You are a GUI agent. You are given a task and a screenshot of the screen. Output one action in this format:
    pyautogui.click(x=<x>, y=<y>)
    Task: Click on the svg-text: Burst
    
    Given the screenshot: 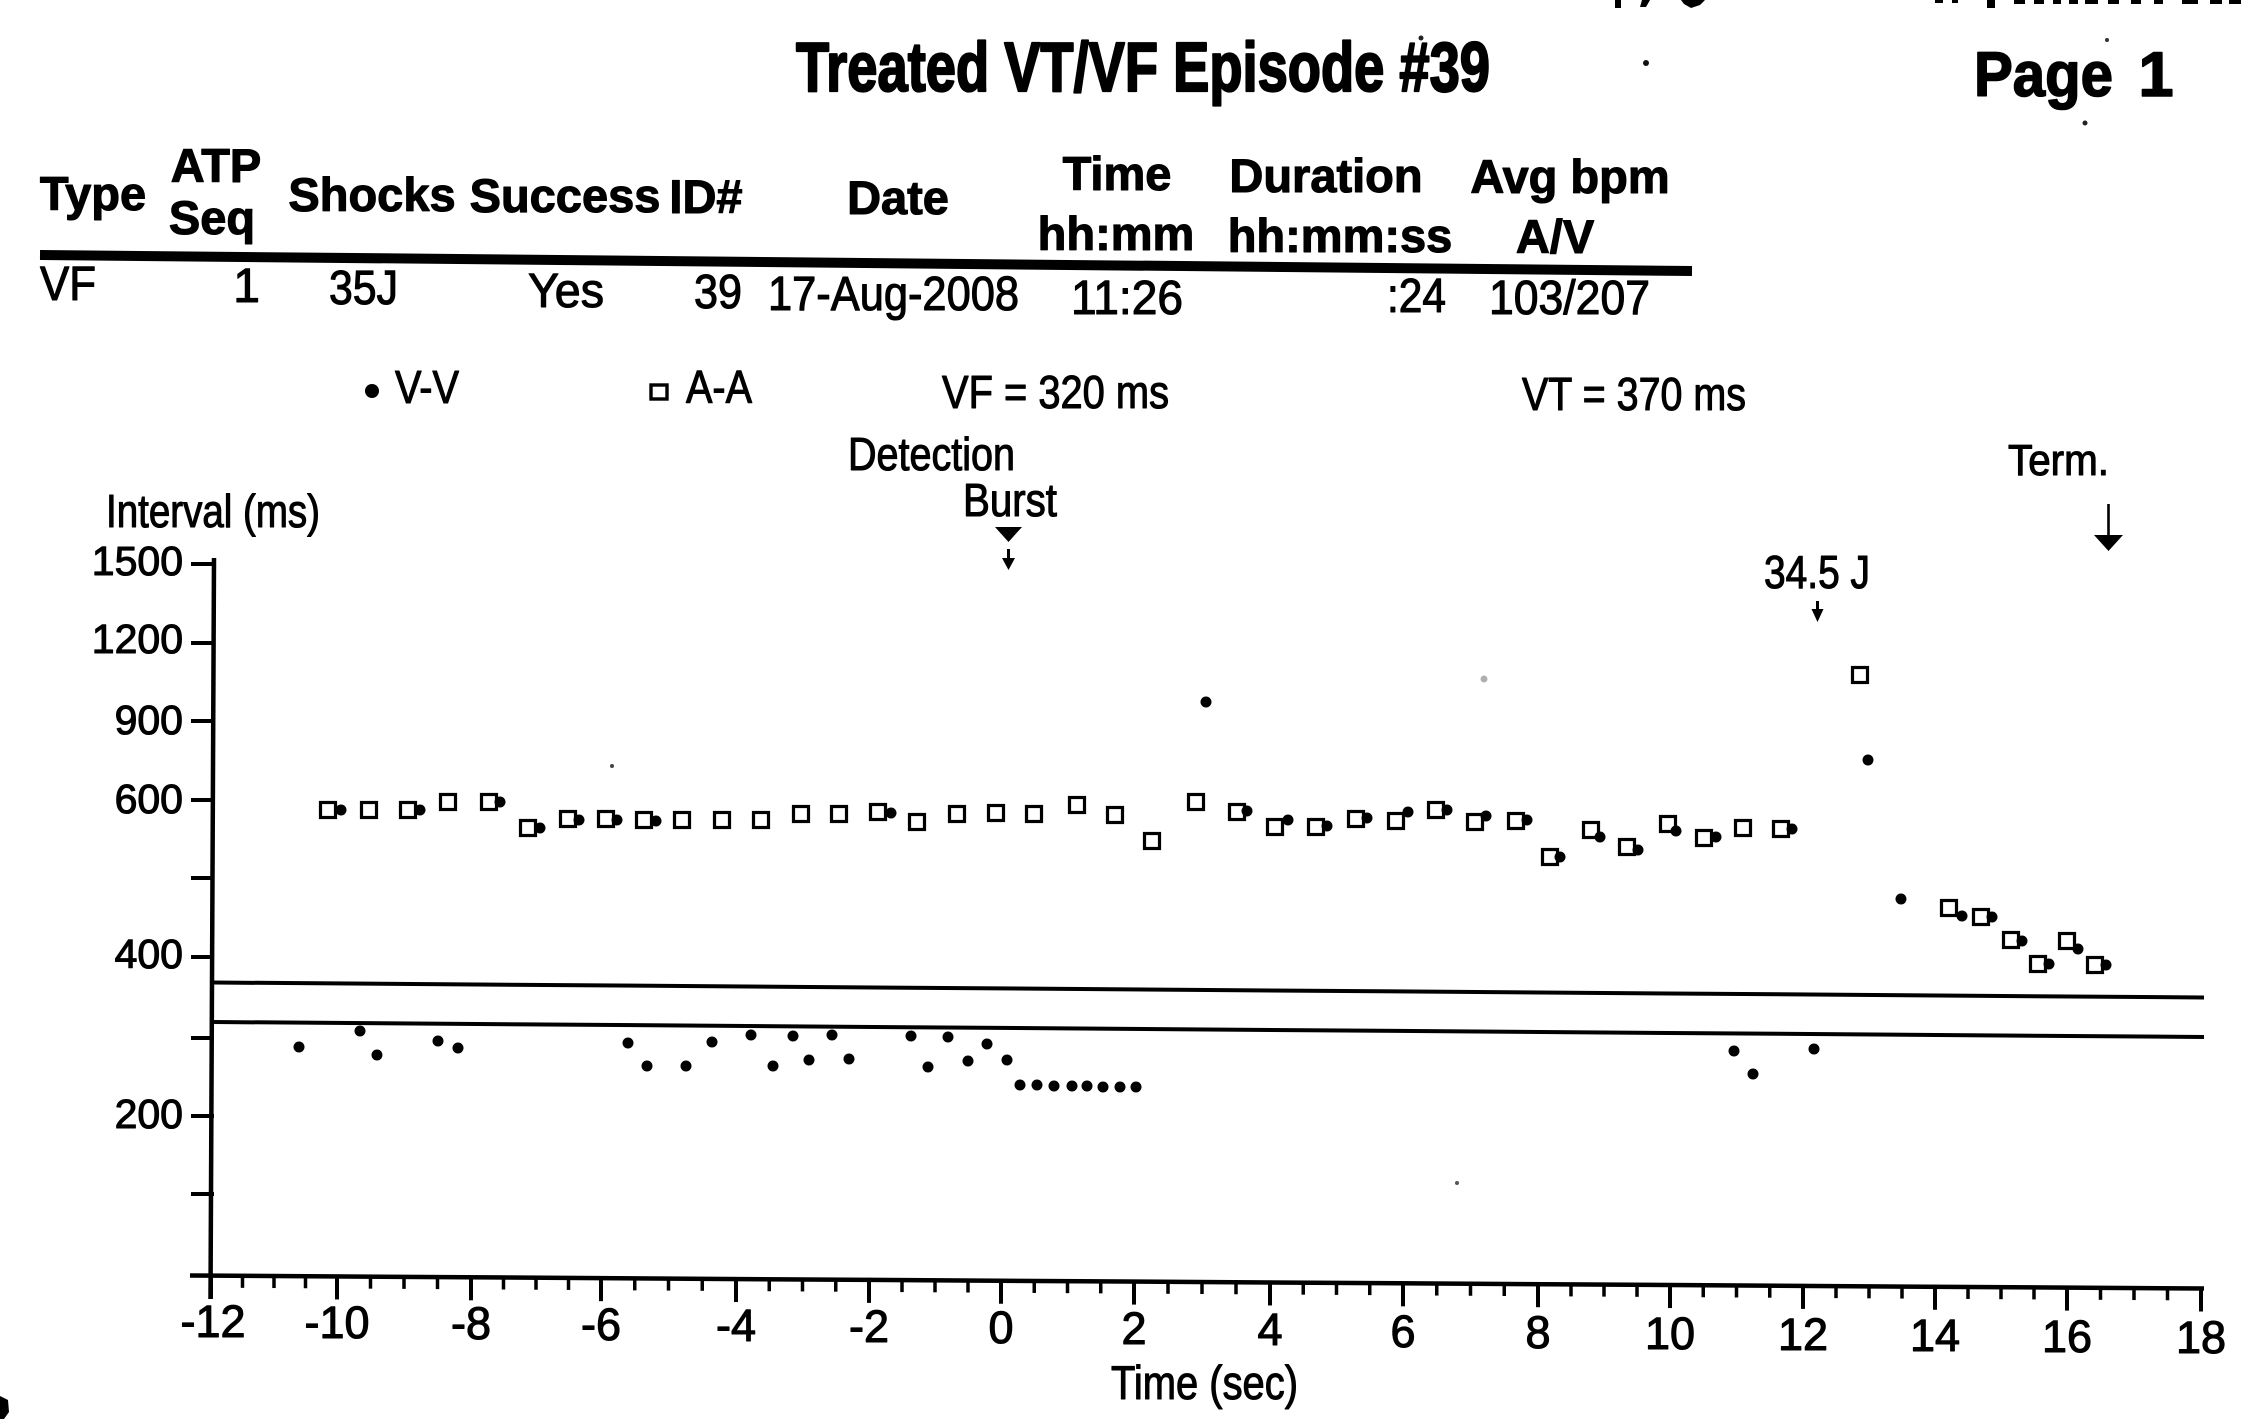 What is the action you would take?
    pyautogui.click(x=1010, y=500)
    